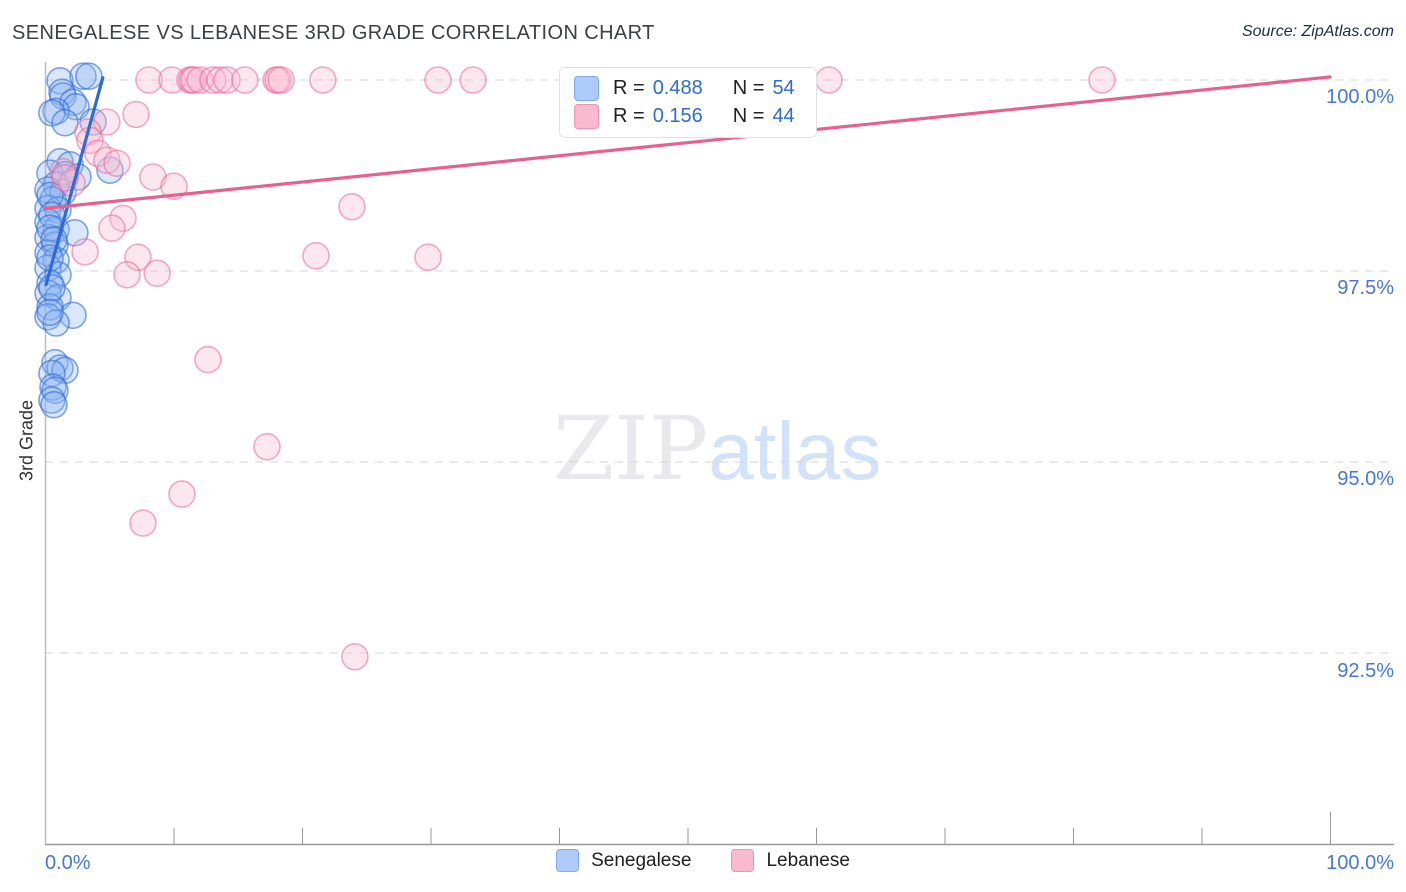  What do you see at coordinates (1360, 863) in the screenshot?
I see `x-tick-100: 100.0%` at bounding box center [1360, 863].